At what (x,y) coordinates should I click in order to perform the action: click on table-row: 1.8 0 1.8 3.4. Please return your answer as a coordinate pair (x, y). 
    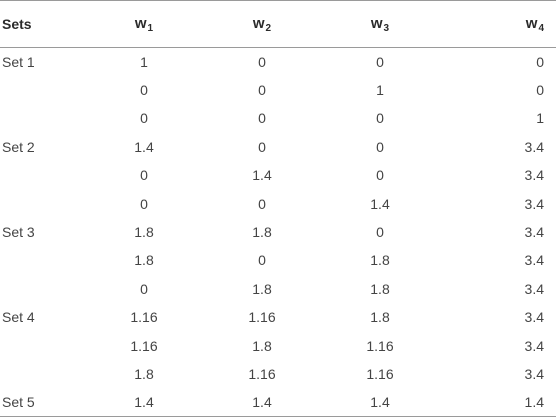
    Looking at the image, I should click on (278, 260).